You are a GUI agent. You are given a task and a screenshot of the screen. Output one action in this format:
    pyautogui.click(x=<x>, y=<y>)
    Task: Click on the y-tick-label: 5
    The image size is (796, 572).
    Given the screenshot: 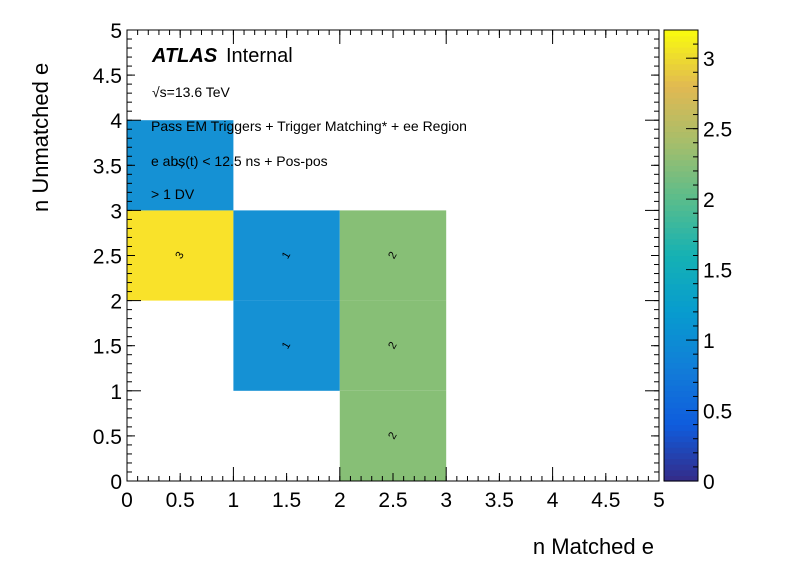 What is the action you would take?
    pyautogui.click(x=116, y=31)
    